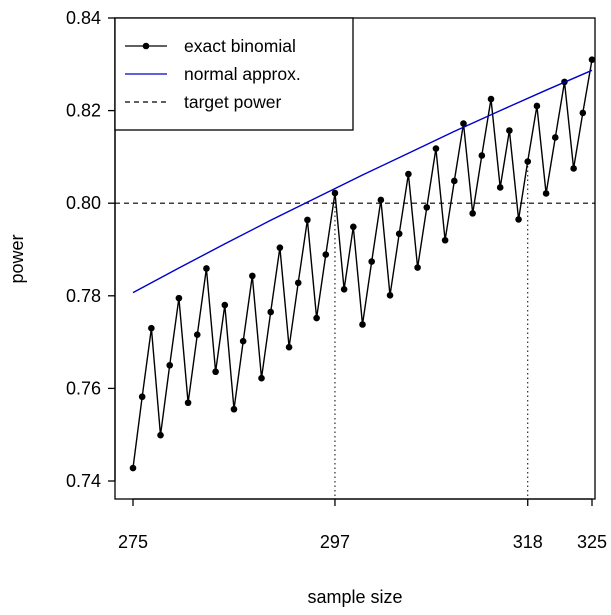 This screenshot has width=611, height=615. What do you see at coordinates (83, 296) in the screenshot?
I see `y-tick-label: 0.78` at bounding box center [83, 296].